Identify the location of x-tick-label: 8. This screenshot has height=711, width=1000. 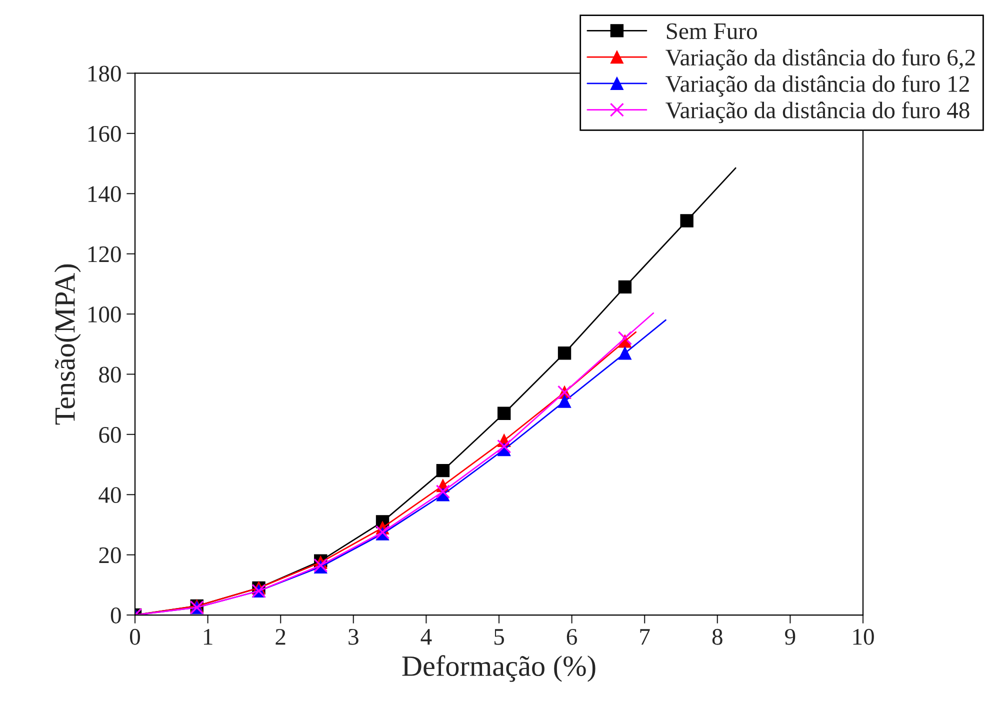
(717, 636).